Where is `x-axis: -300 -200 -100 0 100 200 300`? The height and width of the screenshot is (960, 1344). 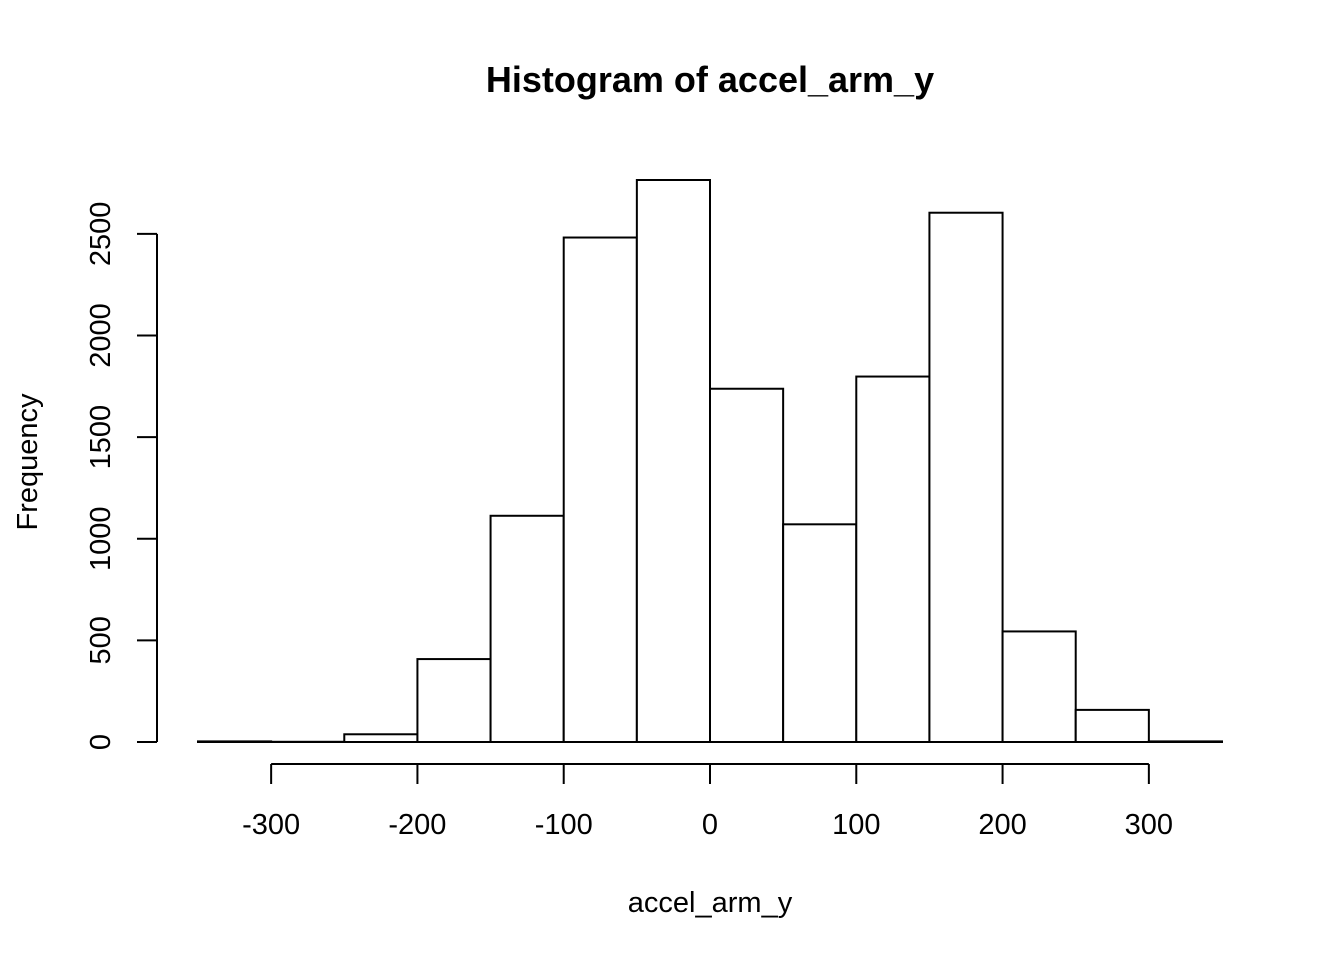
x-axis: -300 -200 -100 0 100 200 300 is located at coordinates (707, 802).